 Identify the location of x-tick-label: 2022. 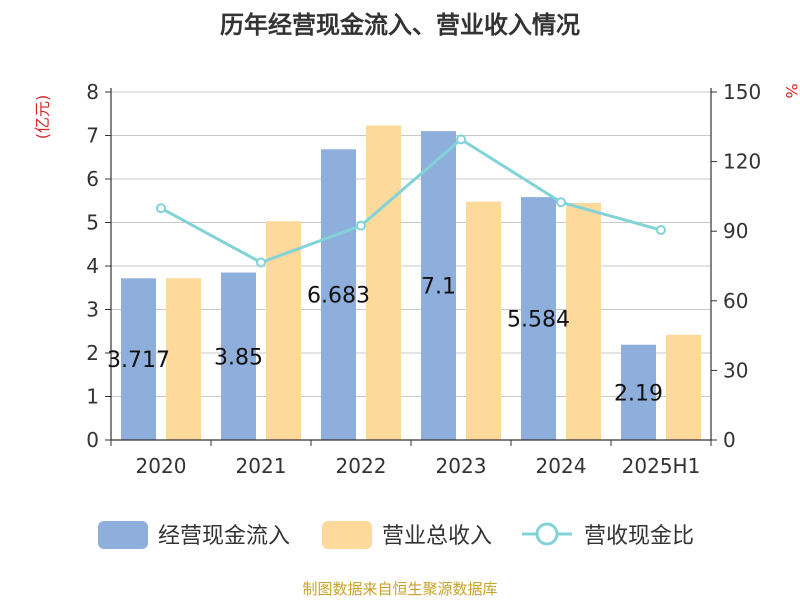
(361, 466).